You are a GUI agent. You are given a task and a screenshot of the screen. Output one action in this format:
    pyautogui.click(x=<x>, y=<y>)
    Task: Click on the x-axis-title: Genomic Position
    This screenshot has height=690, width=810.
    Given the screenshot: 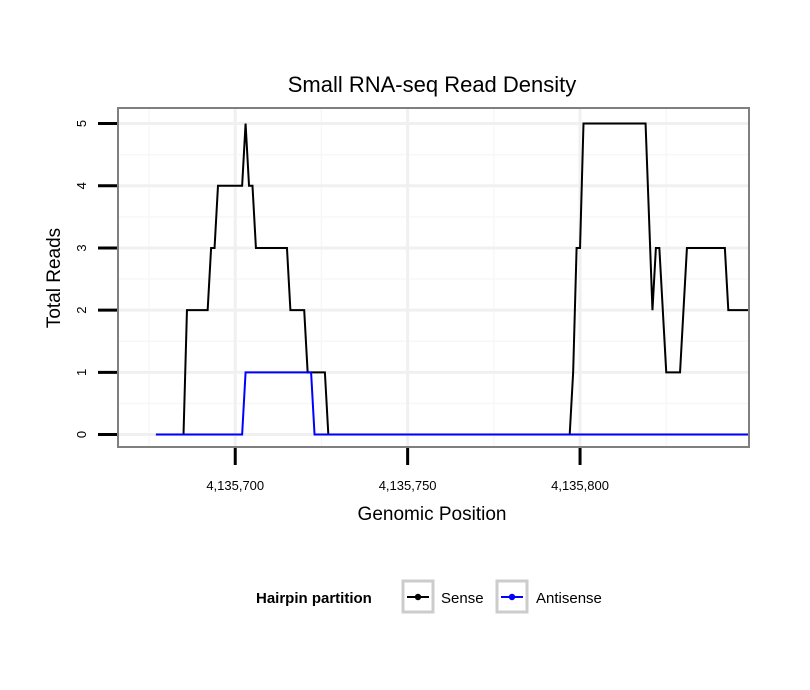 What is the action you would take?
    pyautogui.click(x=432, y=514)
    